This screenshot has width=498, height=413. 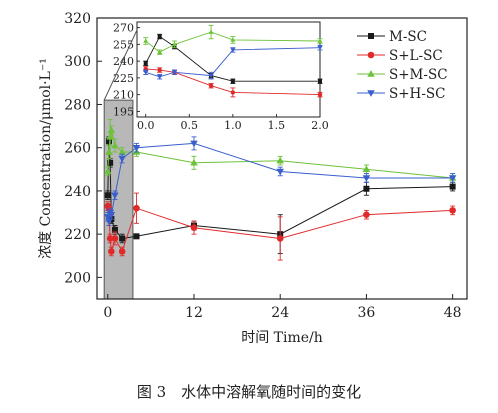 I want to click on legend-entry: M-SC, so click(x=392, y=37).